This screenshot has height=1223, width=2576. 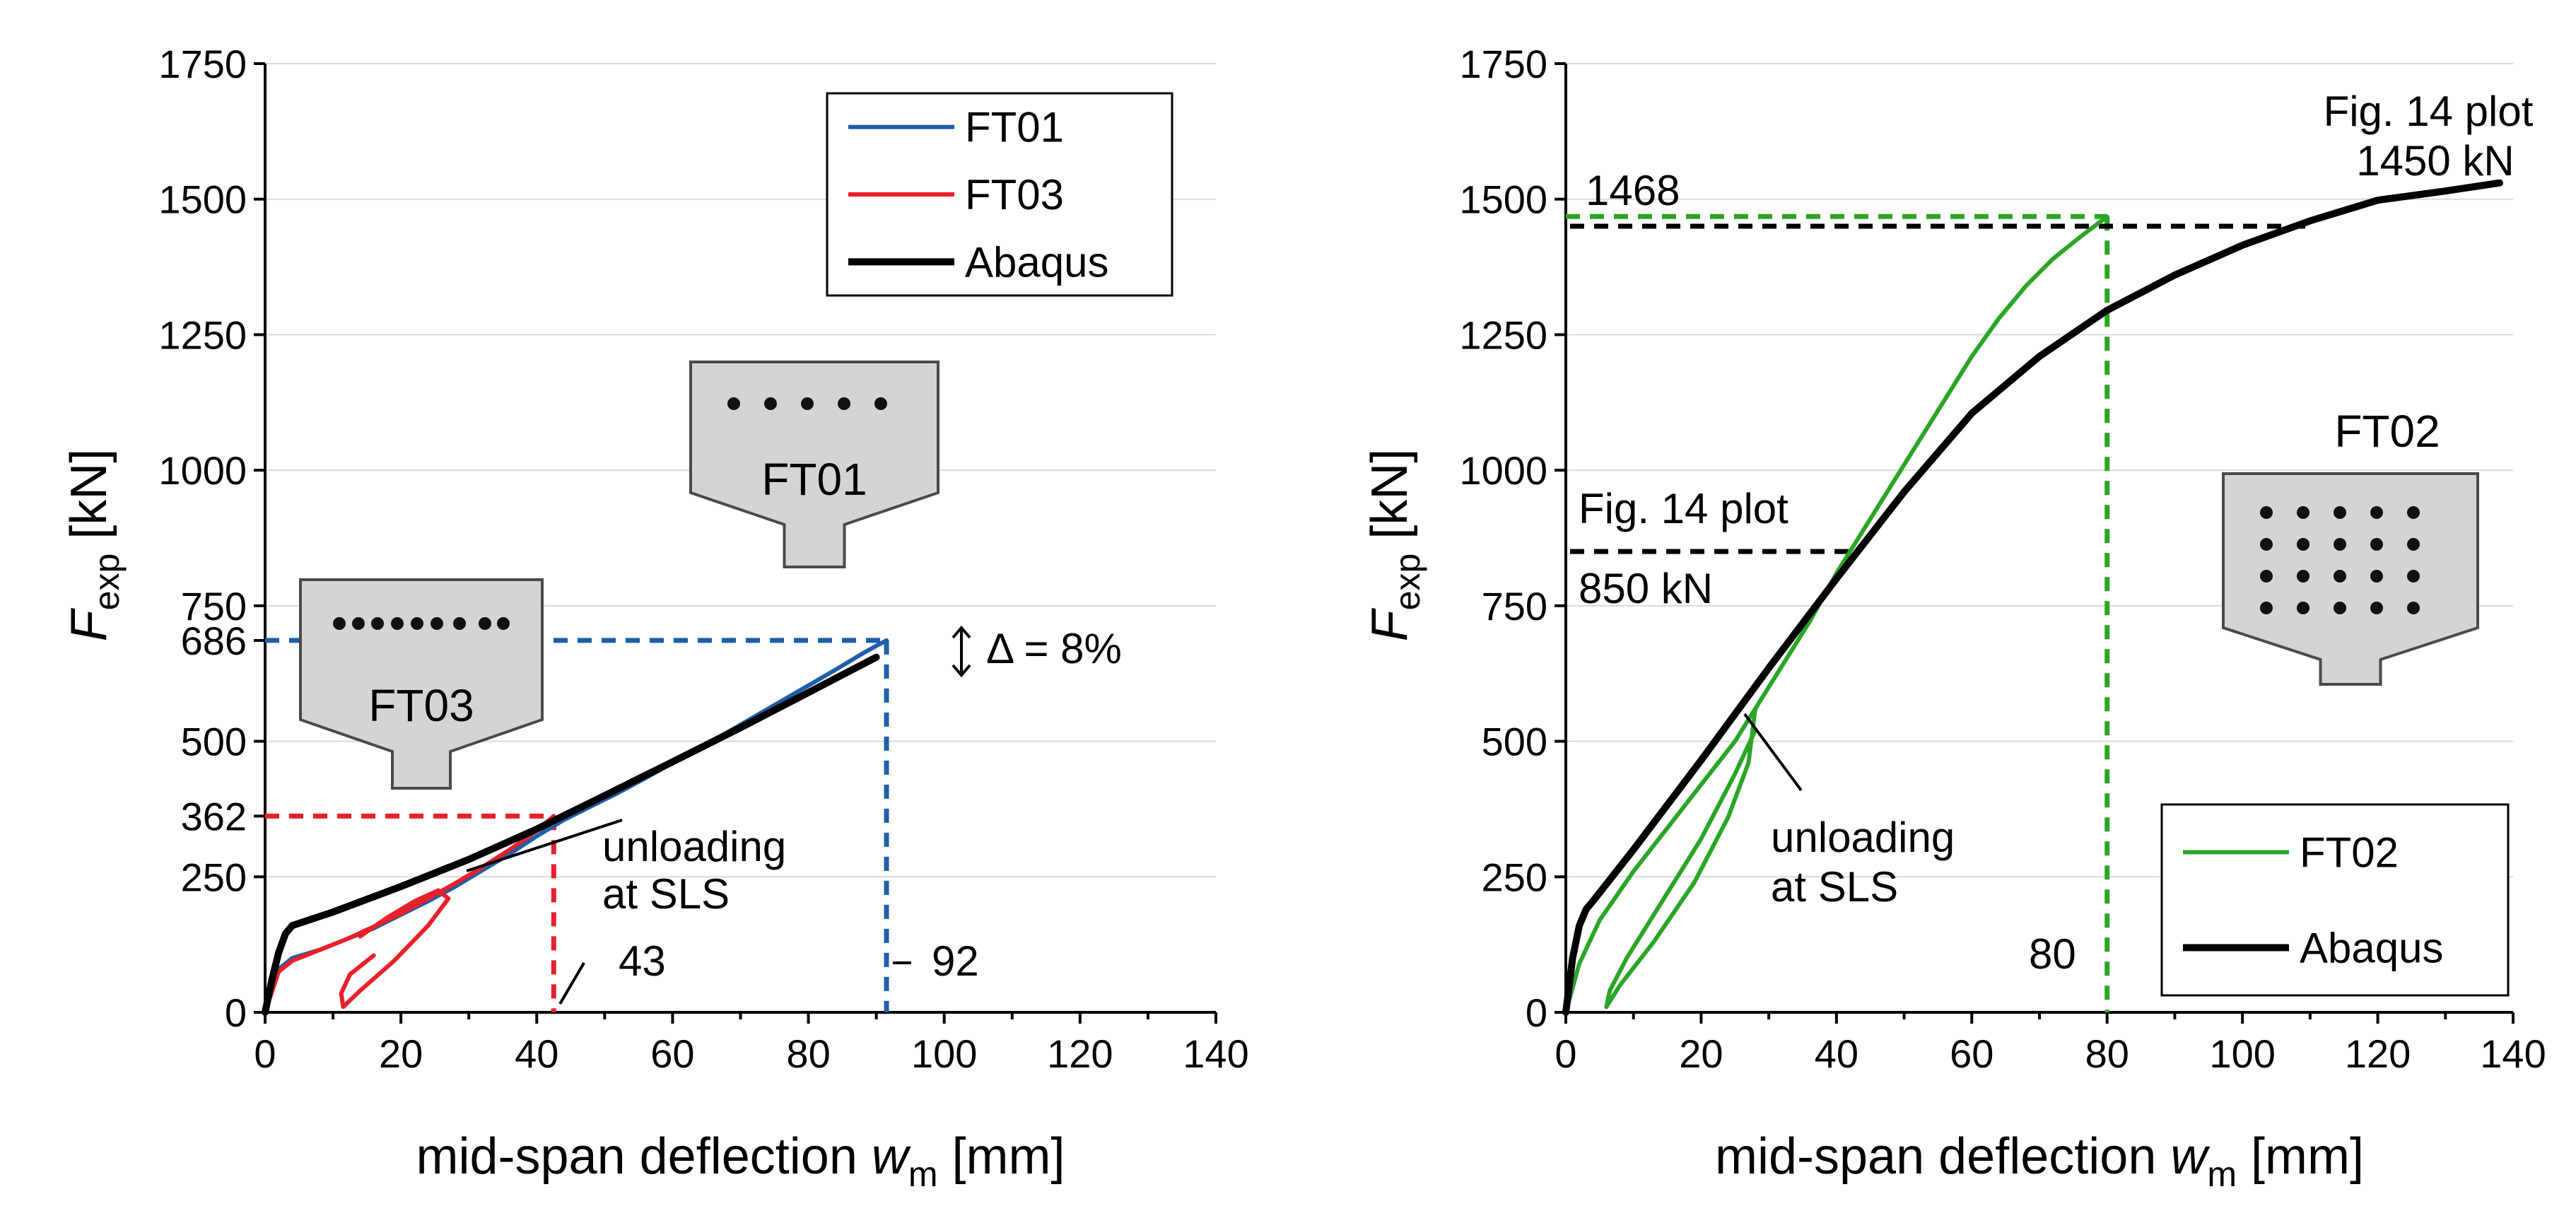 I want to click on delta-label: Δ = 8%, so click(x=1054, y=648).